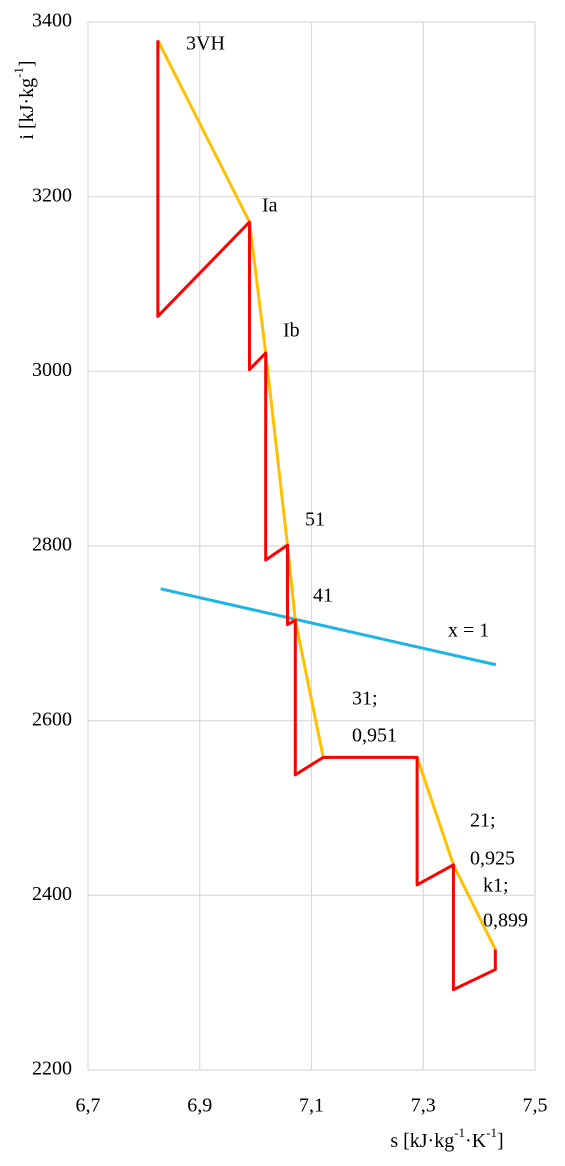 This screenshot has width=565, height=1166. What do you see at coordinates (311, 1106) in the screenshot?
I see `x-tick-label: 7,1` at bounding box center [311, 1106].